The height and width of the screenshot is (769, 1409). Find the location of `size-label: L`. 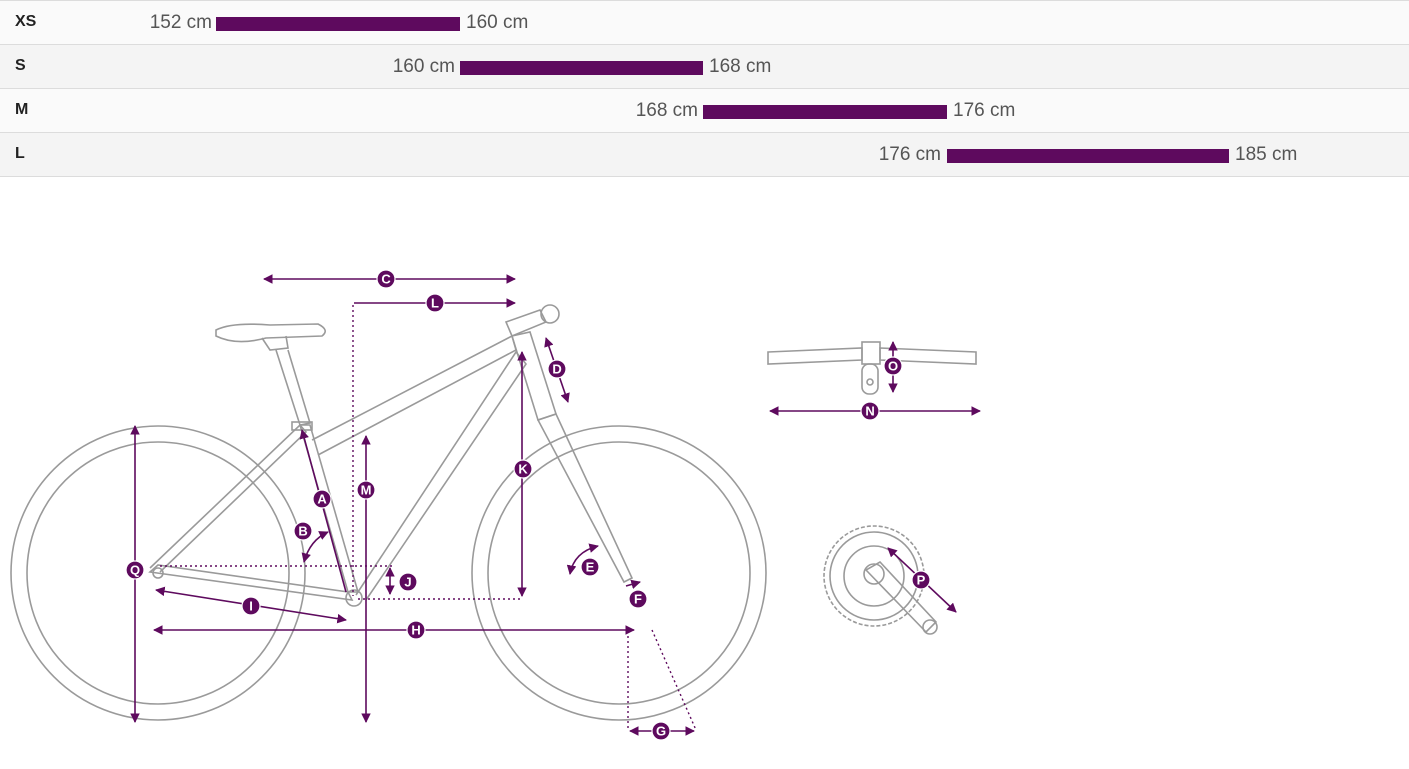

size-label: L is located at coordinates (20, 153).